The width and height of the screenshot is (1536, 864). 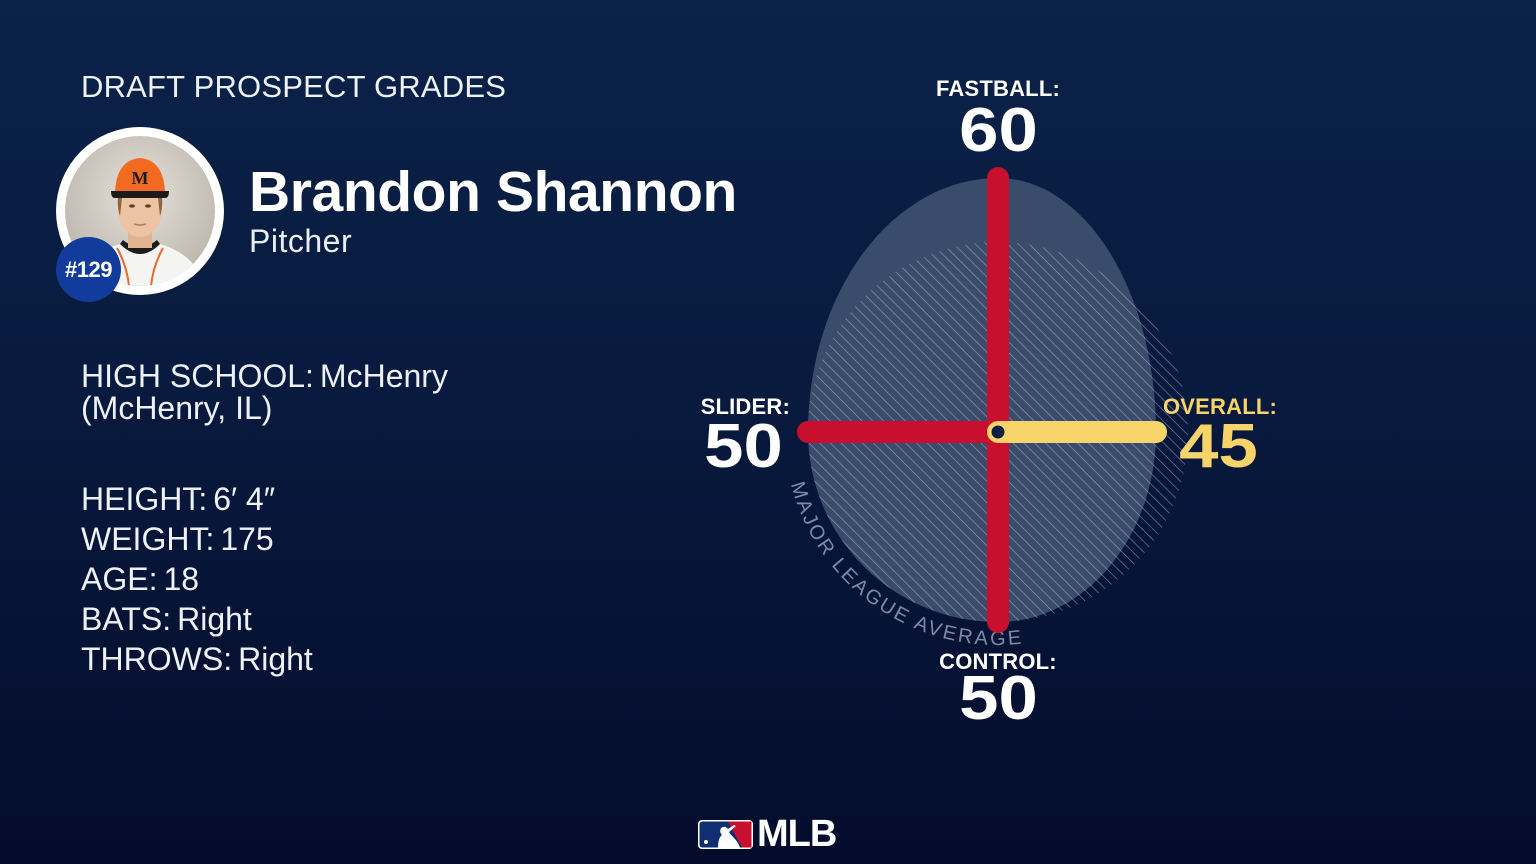 I want to click on overall-value: 45, so click(x=1218, y=446).